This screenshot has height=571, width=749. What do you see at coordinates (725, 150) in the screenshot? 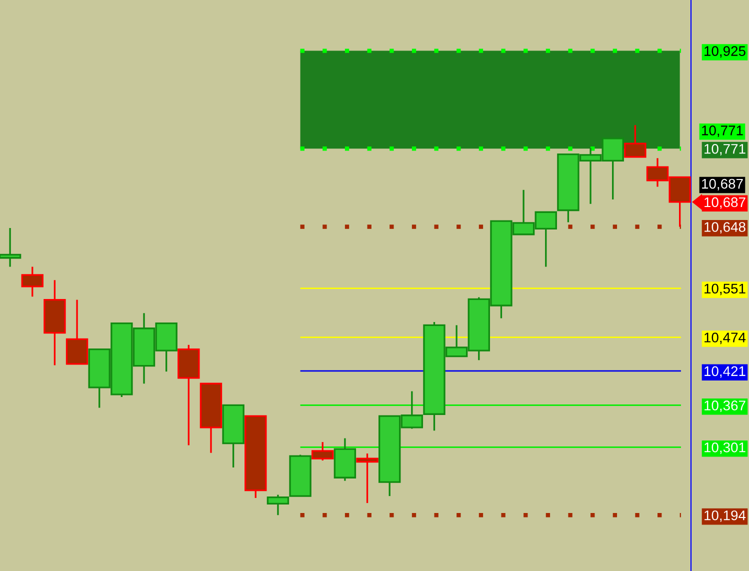
I see `y-tick-label: 10,771` at bounding box center [725, 150].